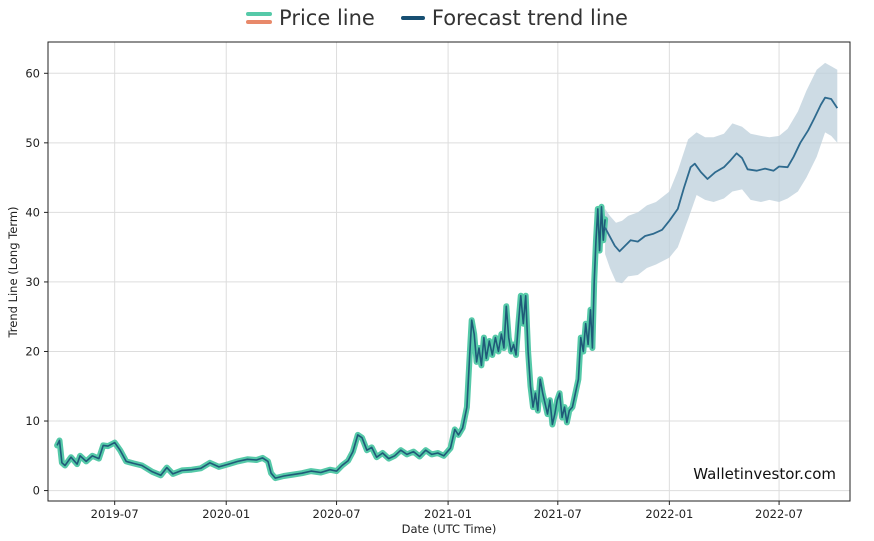 The width and height of the screenshot is (874, 541). Describe the element at coordinates (327, 18) in the screenshot. I see `legend-price-label: Price line` at that location.